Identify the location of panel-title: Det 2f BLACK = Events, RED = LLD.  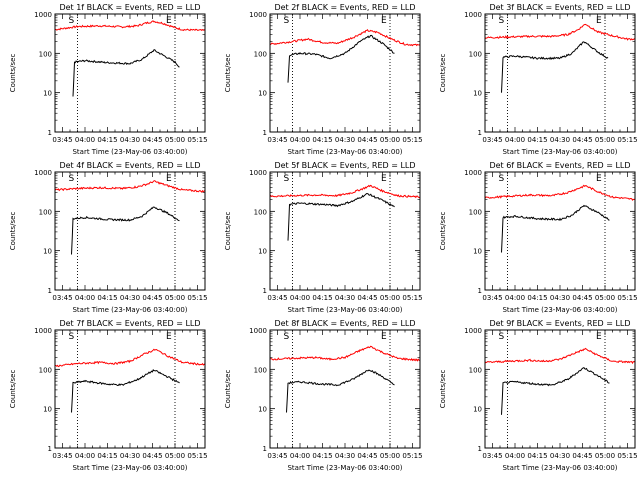
(344, 7).